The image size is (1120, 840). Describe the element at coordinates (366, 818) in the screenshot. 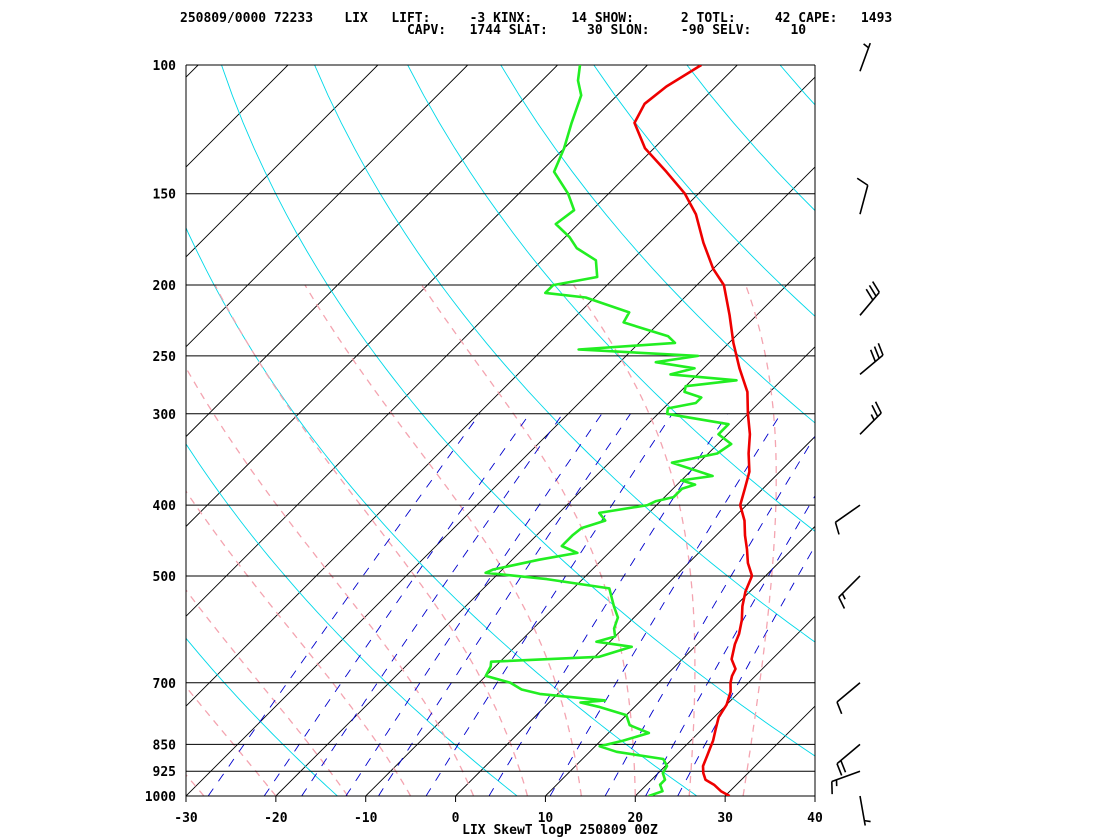

I see `x-tick-label: -10` at that location.